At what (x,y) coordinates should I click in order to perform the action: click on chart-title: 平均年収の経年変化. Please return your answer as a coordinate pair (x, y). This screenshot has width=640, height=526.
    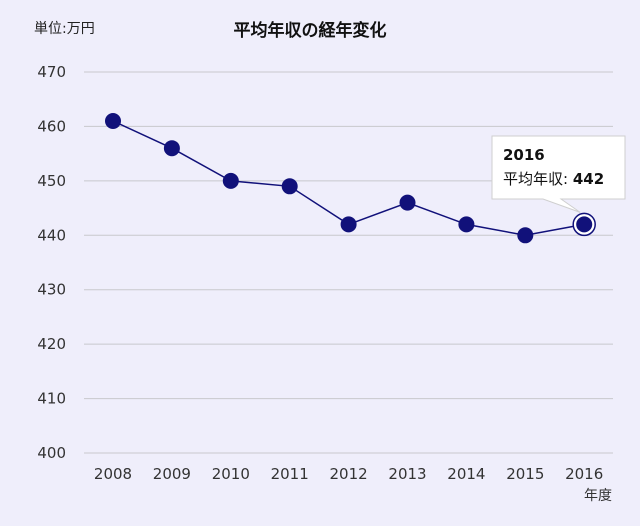
    Looking at the image, I should click on (310, 30).